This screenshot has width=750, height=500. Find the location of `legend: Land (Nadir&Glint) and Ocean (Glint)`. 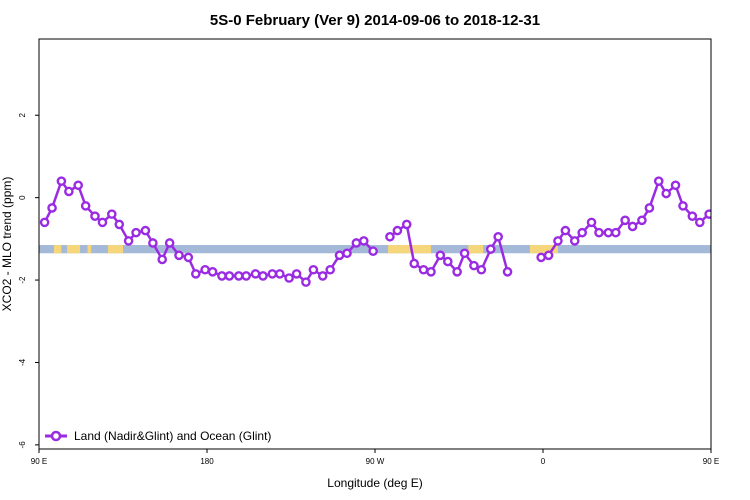

legend: Land (Nadir&Glint) and Ocean (Glint) is located at coordinates (158, 436).